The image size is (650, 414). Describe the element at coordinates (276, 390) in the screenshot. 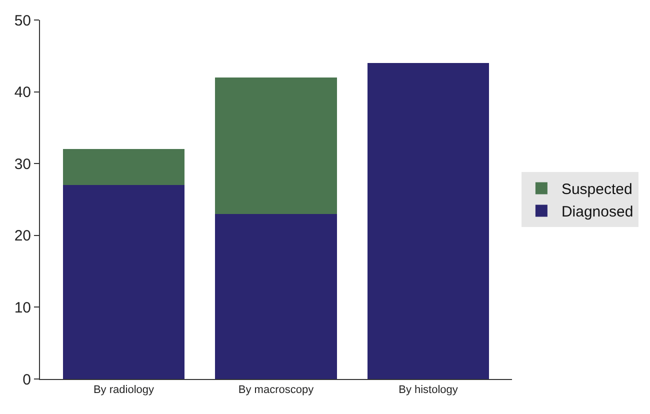

I see `x-tick-label: By macroscopy` at that location.